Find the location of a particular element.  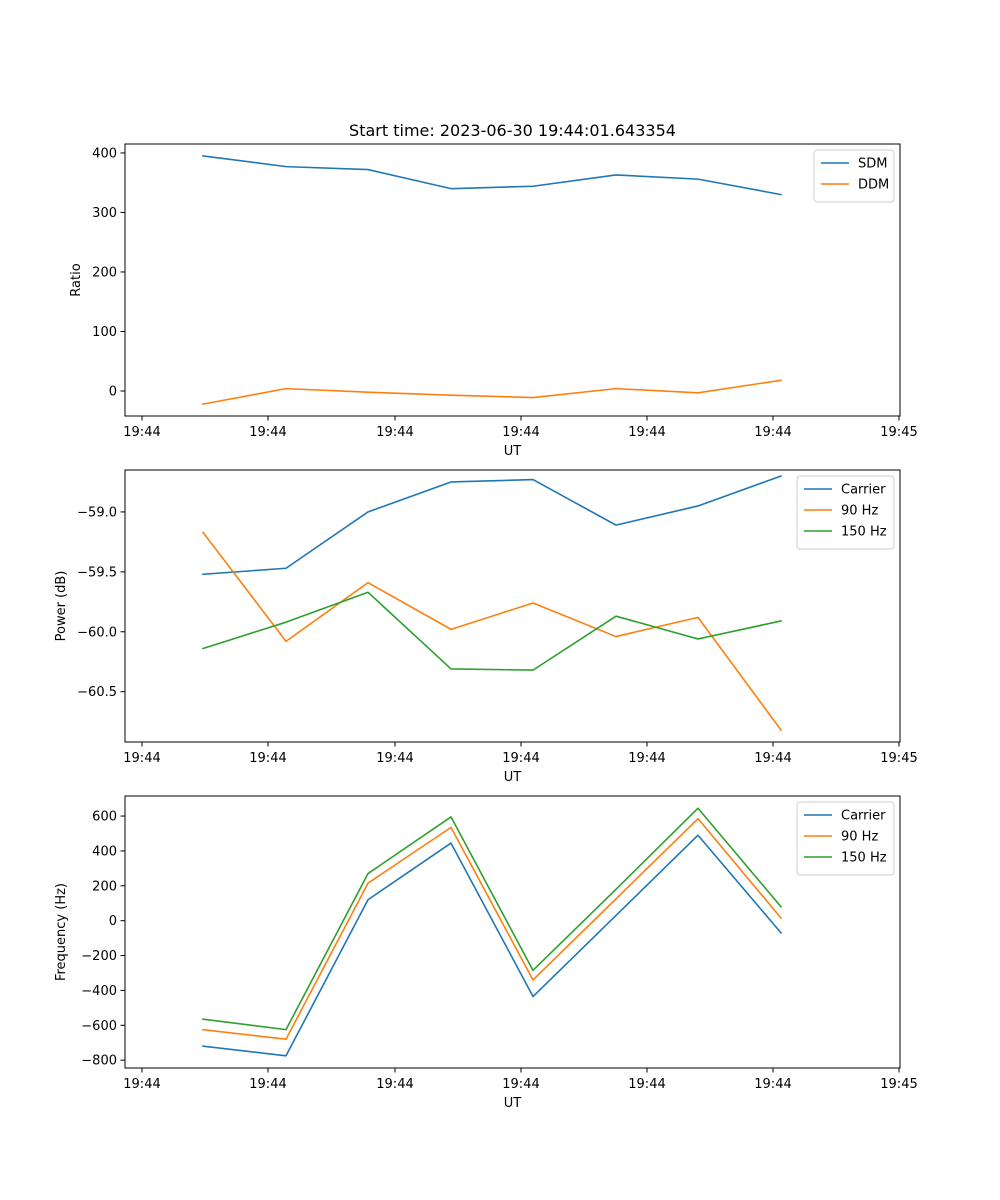

legend: SDM DDM is located at coordinates (854, 176).